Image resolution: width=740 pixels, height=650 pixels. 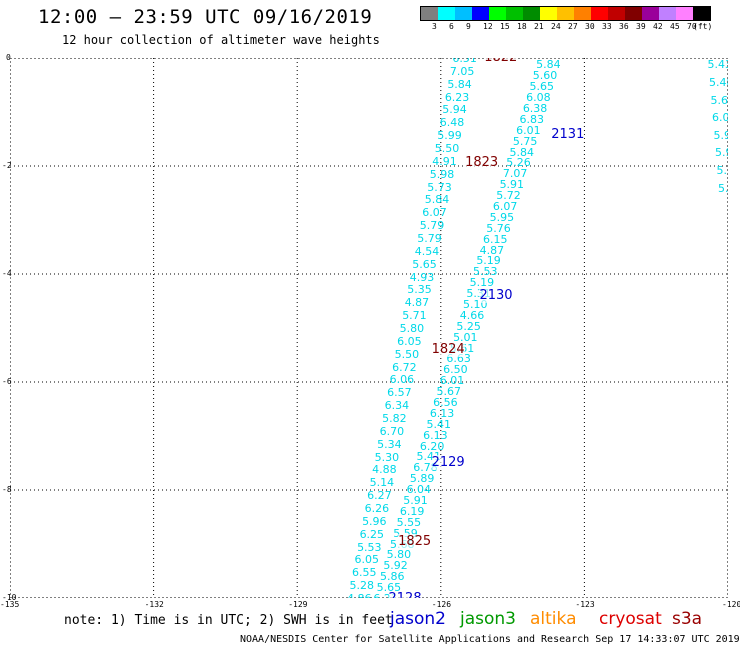 I want to click on wave-height-value: 5.48, so click(x=718, y=83).